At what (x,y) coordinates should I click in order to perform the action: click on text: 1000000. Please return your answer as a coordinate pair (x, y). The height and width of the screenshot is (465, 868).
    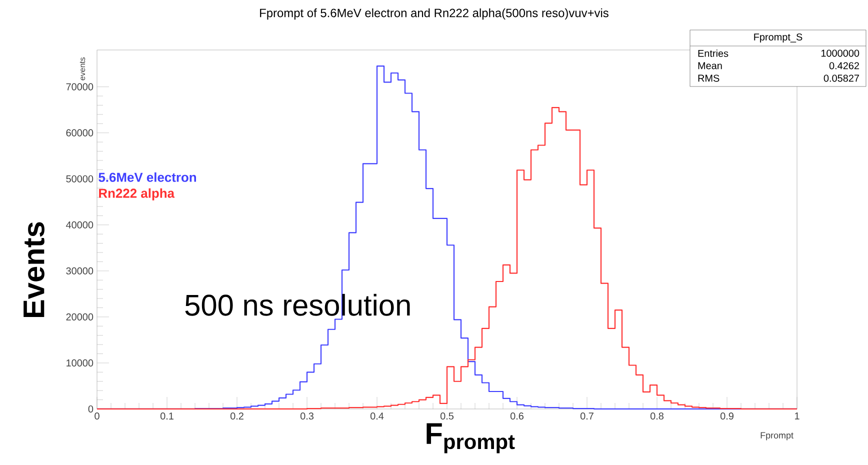
    Looking at the image, I should click on (840, 53).